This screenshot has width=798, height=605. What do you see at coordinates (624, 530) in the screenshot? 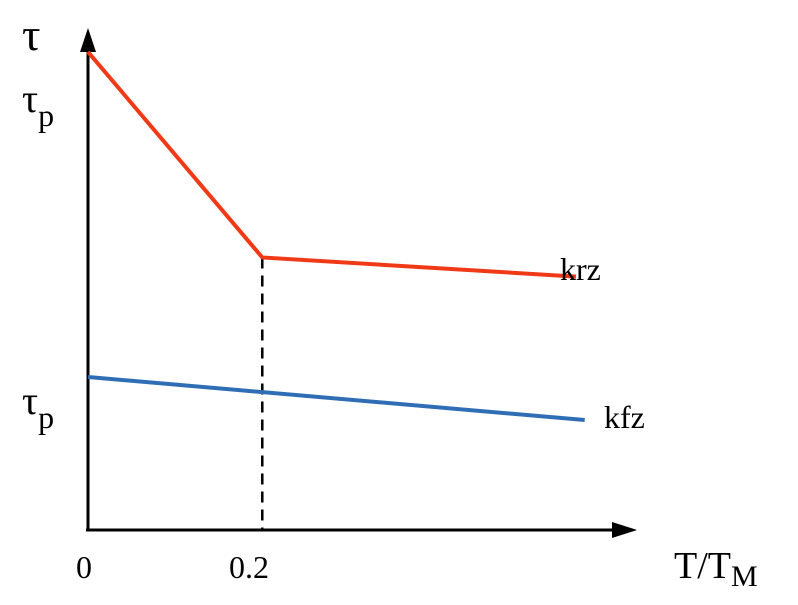
I see `x-axis-arrow` at bounding box center [624, 530].